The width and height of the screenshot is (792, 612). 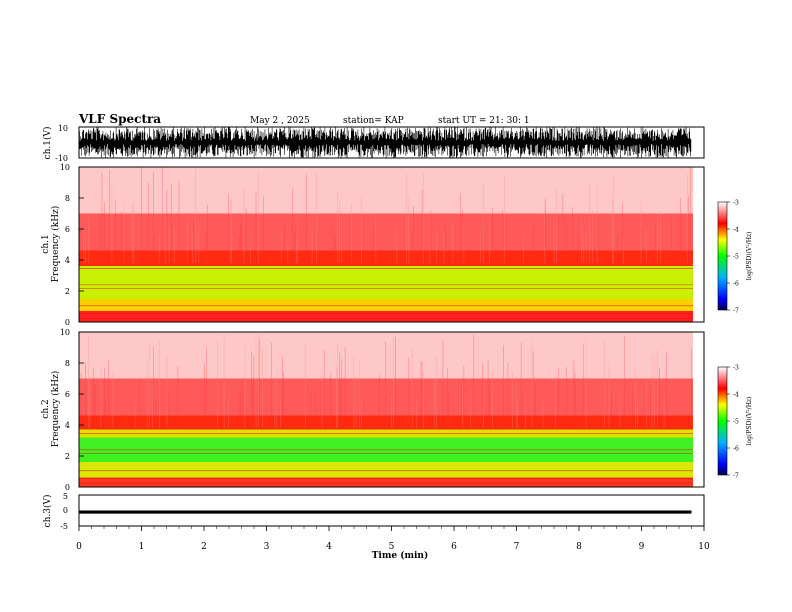 I want to click on figure-title: VLF Spectra, so click(x=119, y=119).